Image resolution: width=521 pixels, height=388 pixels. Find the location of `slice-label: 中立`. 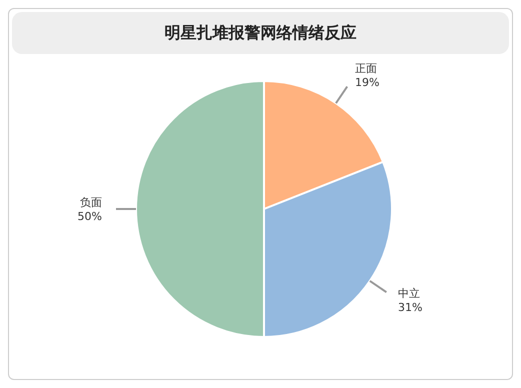

slice-label: 中立 is located at coordinates (409, 293).